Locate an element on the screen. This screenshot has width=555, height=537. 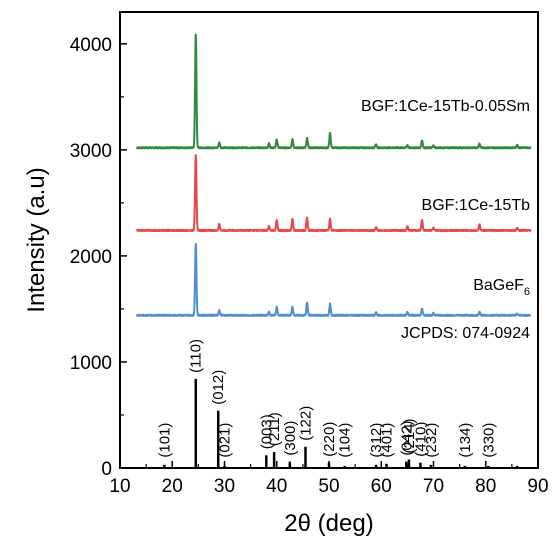
hkl-label: (012) is located at coordinates (218, 387).